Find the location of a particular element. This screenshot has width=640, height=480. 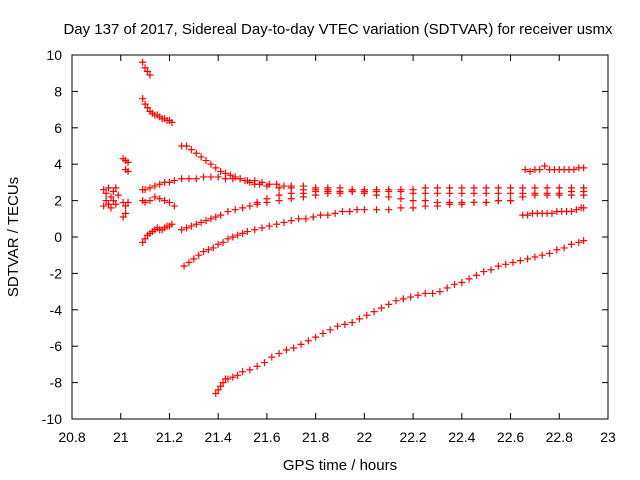

x-tick-label: 20.8 is located at coordinates (71, 437).